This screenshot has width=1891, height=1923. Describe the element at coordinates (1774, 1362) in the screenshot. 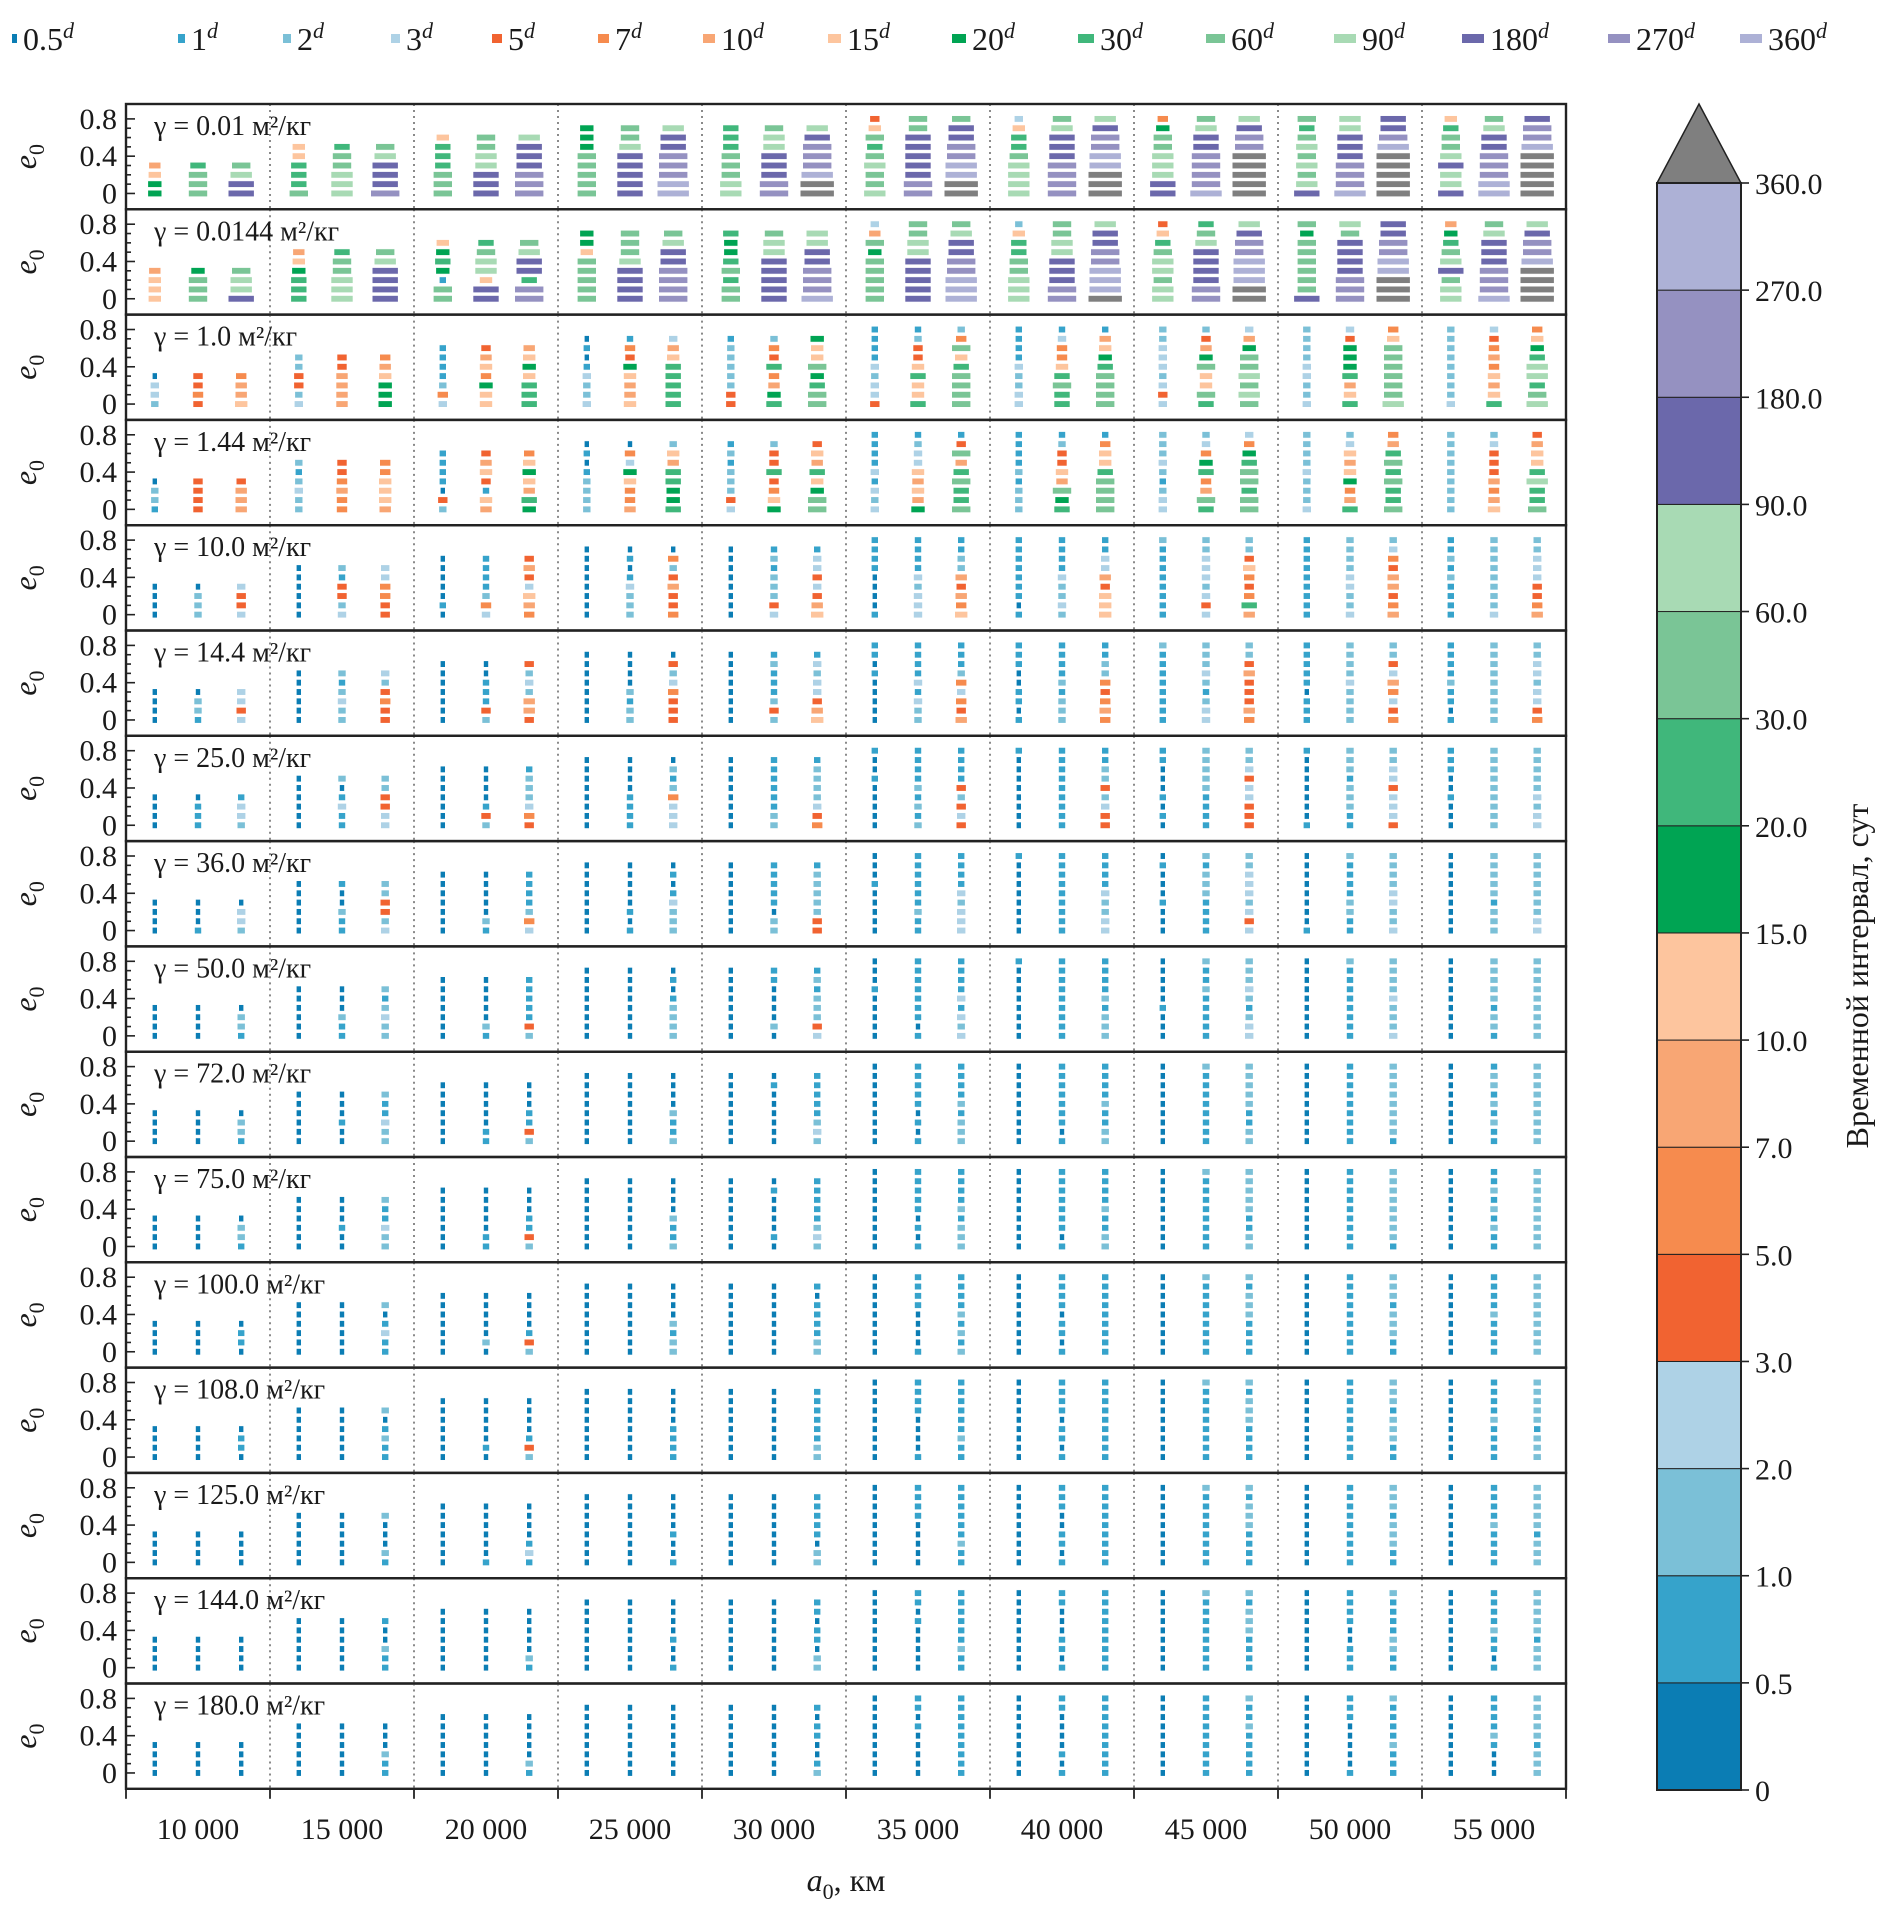

I see `colorbar-tick-label: 3.0` at that location.